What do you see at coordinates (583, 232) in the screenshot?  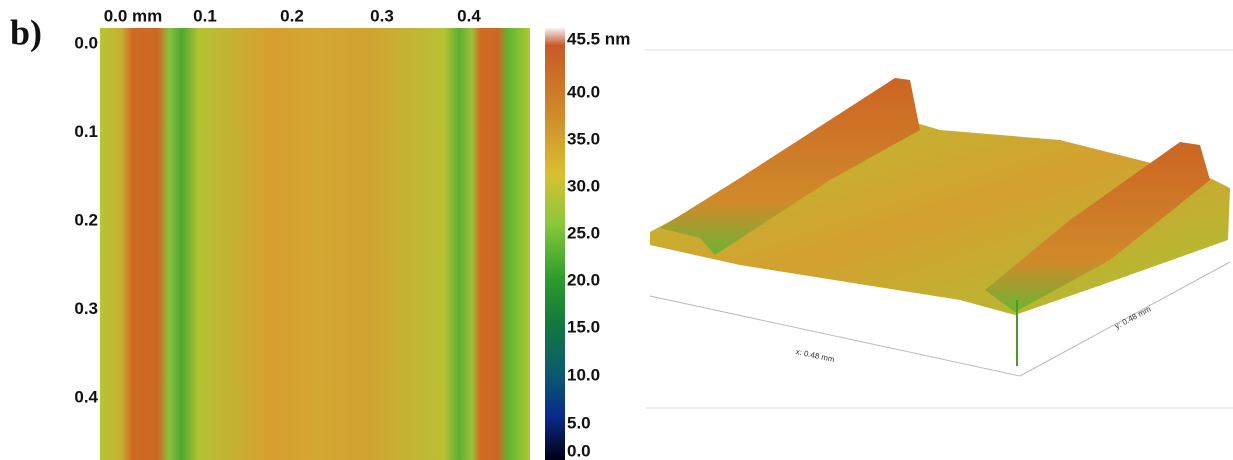 I see `colorbar-tick-label: 25.0` at bounding box center [583, 232].